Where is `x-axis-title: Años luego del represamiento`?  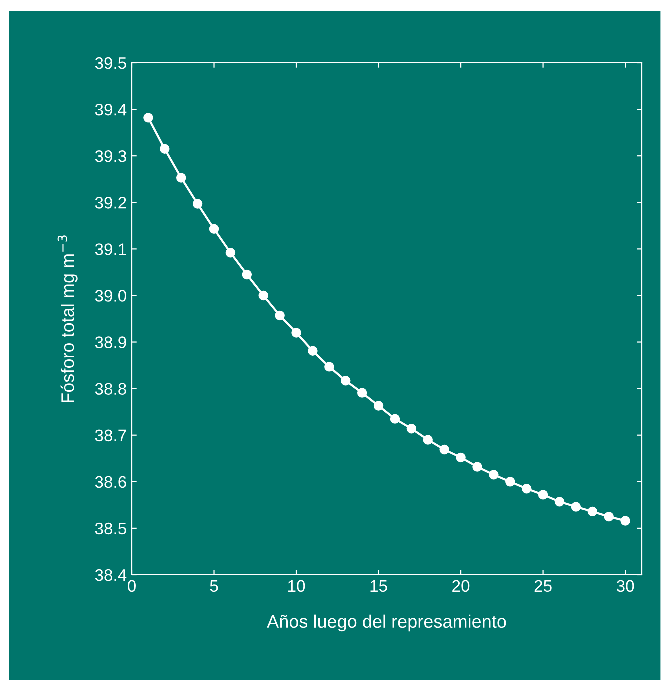 x-axis-title: Años luego del represamiento is located at coordinates (386, 623).